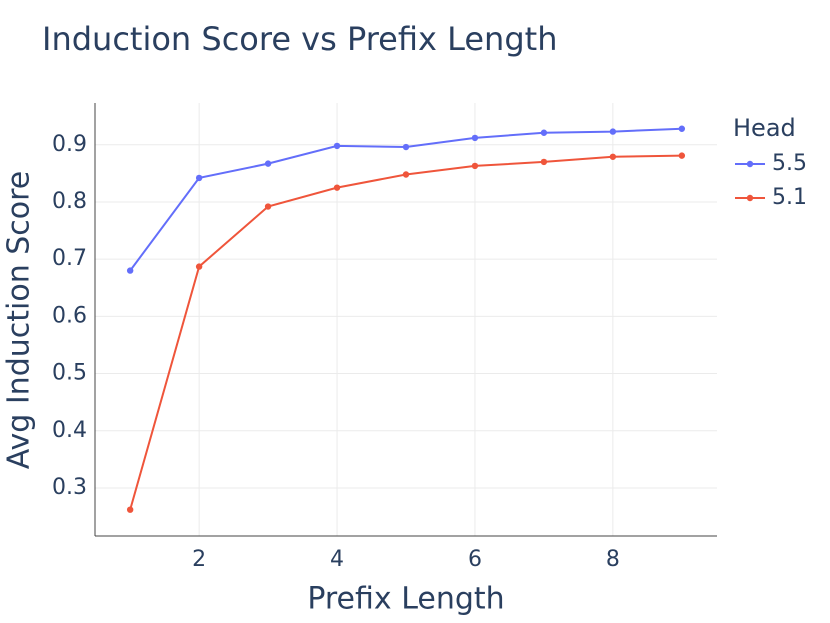 The image size is (830, 623). Describe the element at coordinates (299, 39) in the screenshot. I see `chart-title: Induction Score vs Prefix Length` at that location.